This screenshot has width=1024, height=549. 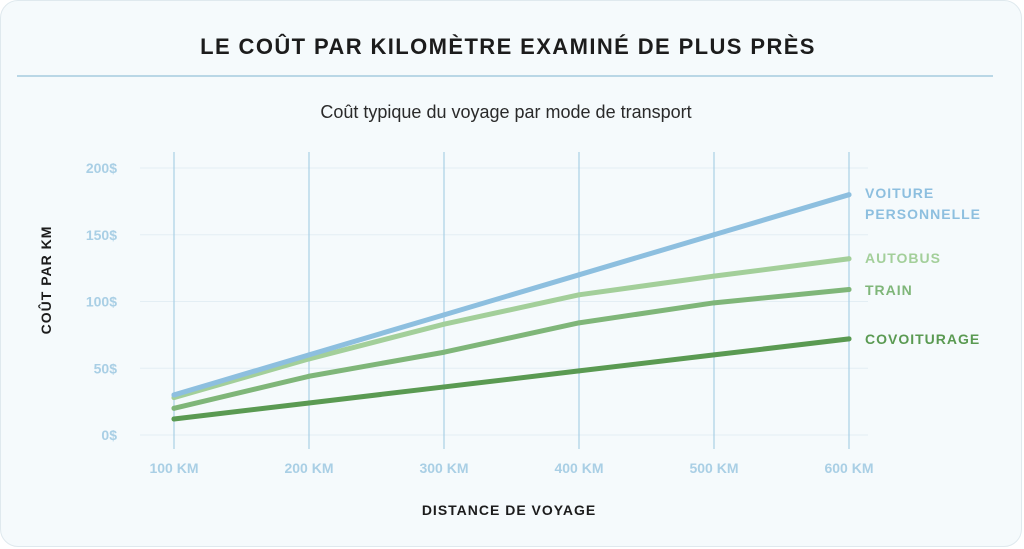 What do you see at coordinates (509, 510) in the screenshot?
I see `x-axis-title: DISTANCE DE VOYAGE` at bounding box center [509, 510].